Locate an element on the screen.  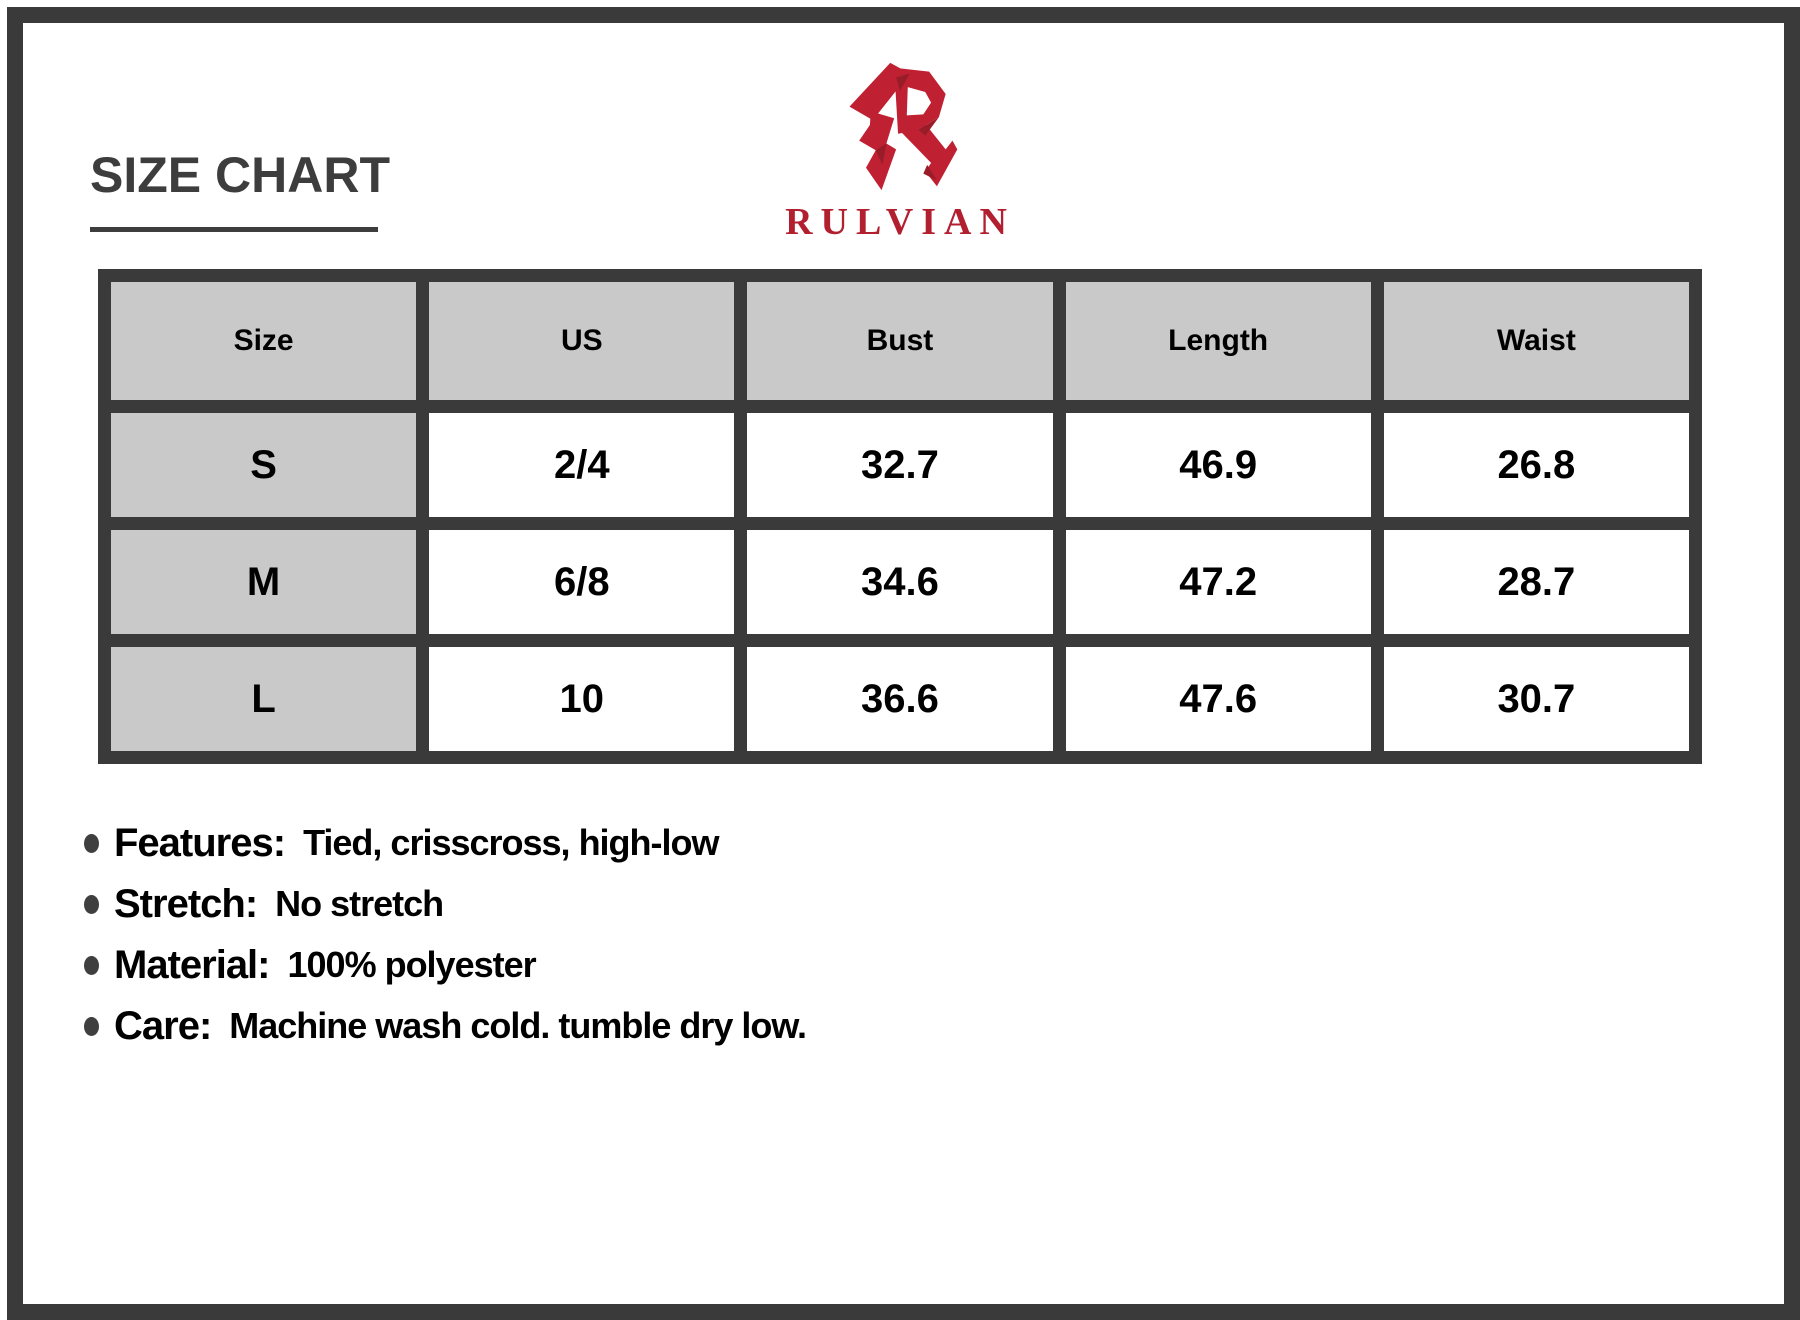
detail-label: Care: is located at coordinates (163, 1025).